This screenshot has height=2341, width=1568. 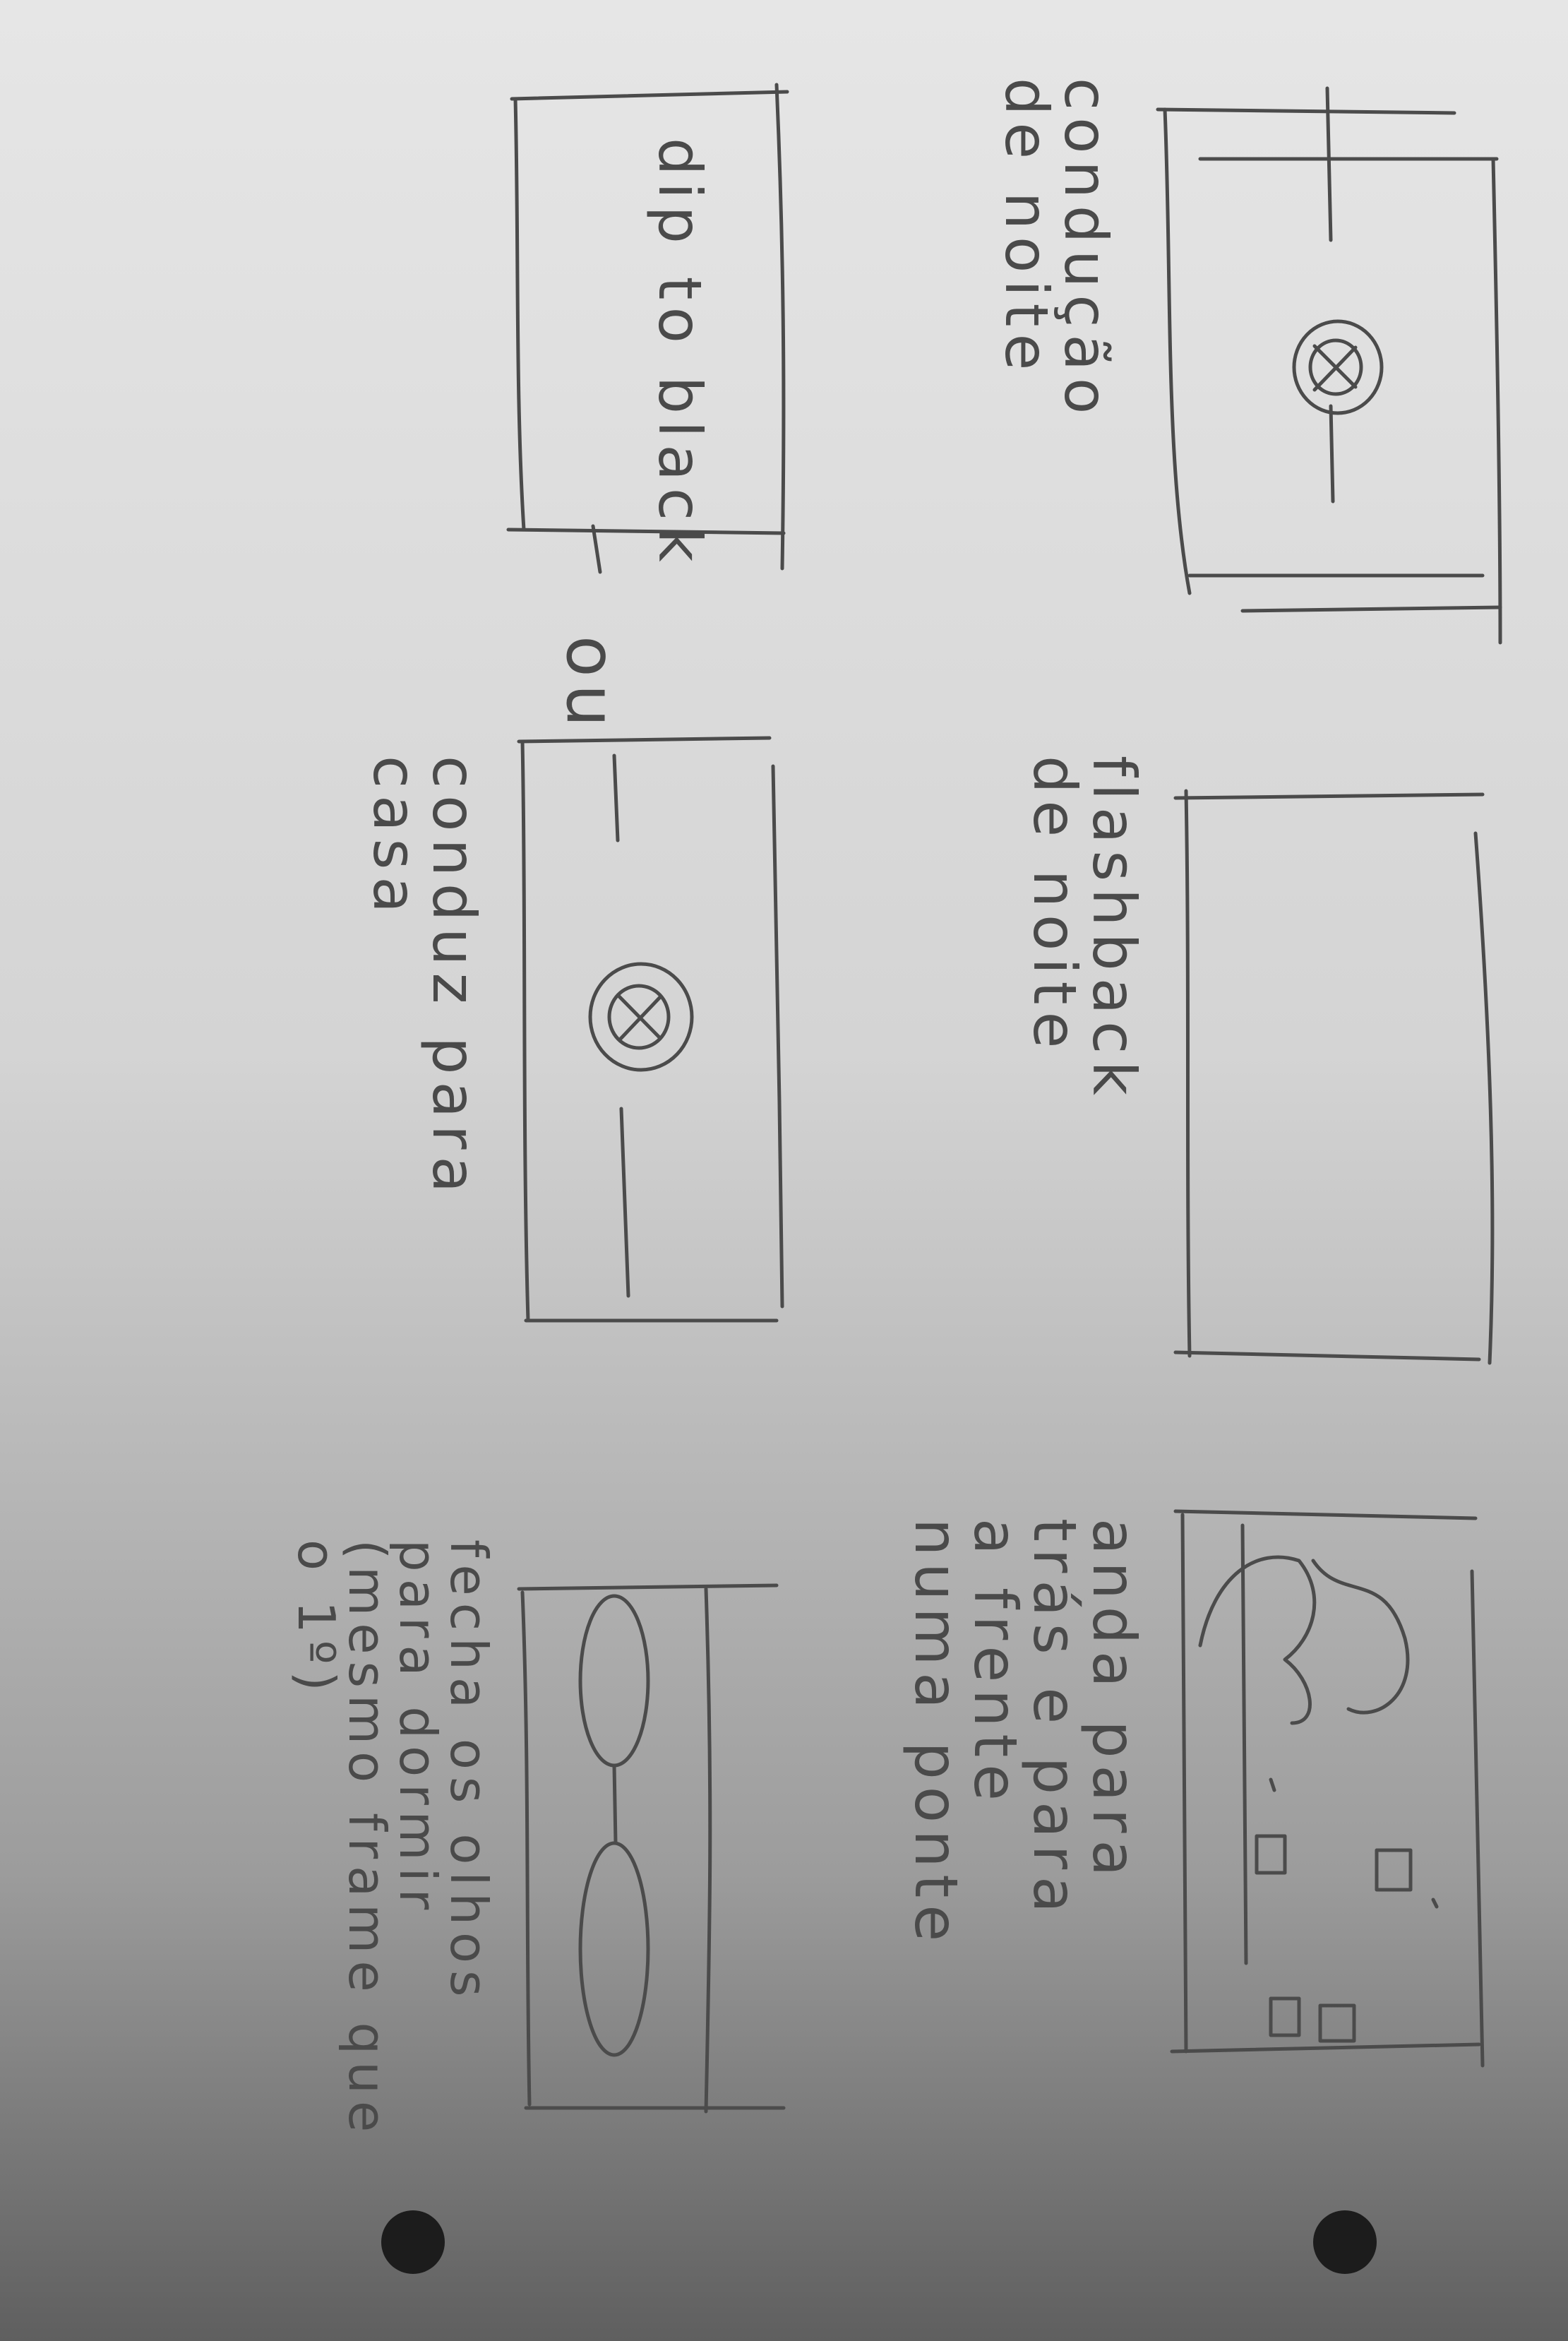 I want to click on frame-1-box, so click(x=1329, y=365).